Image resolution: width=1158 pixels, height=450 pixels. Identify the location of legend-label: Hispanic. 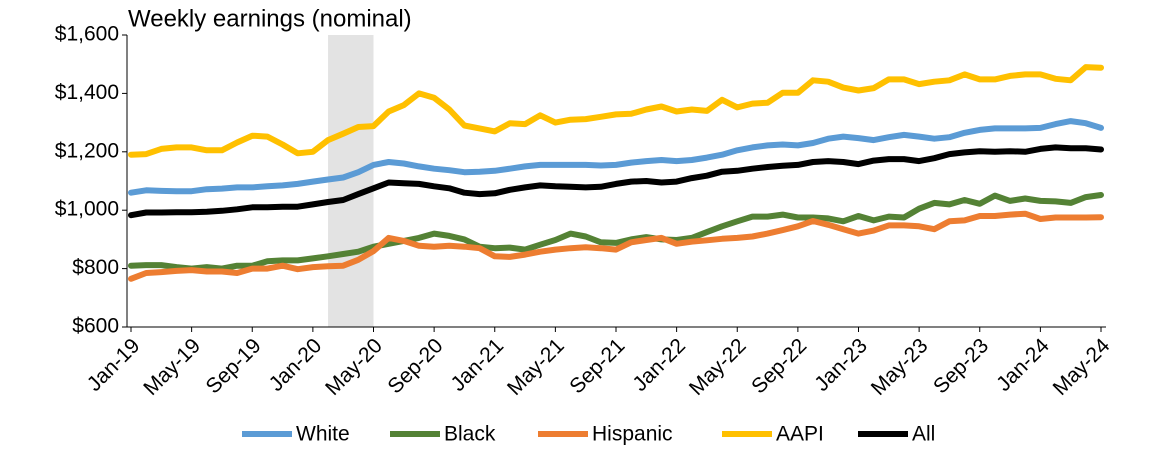
(632, 434).